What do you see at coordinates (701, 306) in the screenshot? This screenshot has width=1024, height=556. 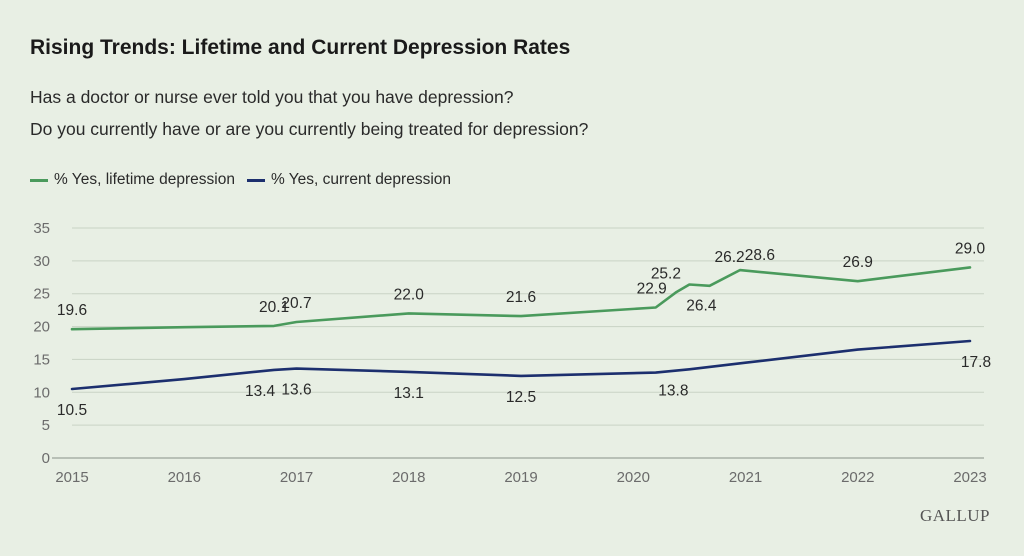 I see `data-label-lifetime: 26.4` at bounding box center [701, 306].